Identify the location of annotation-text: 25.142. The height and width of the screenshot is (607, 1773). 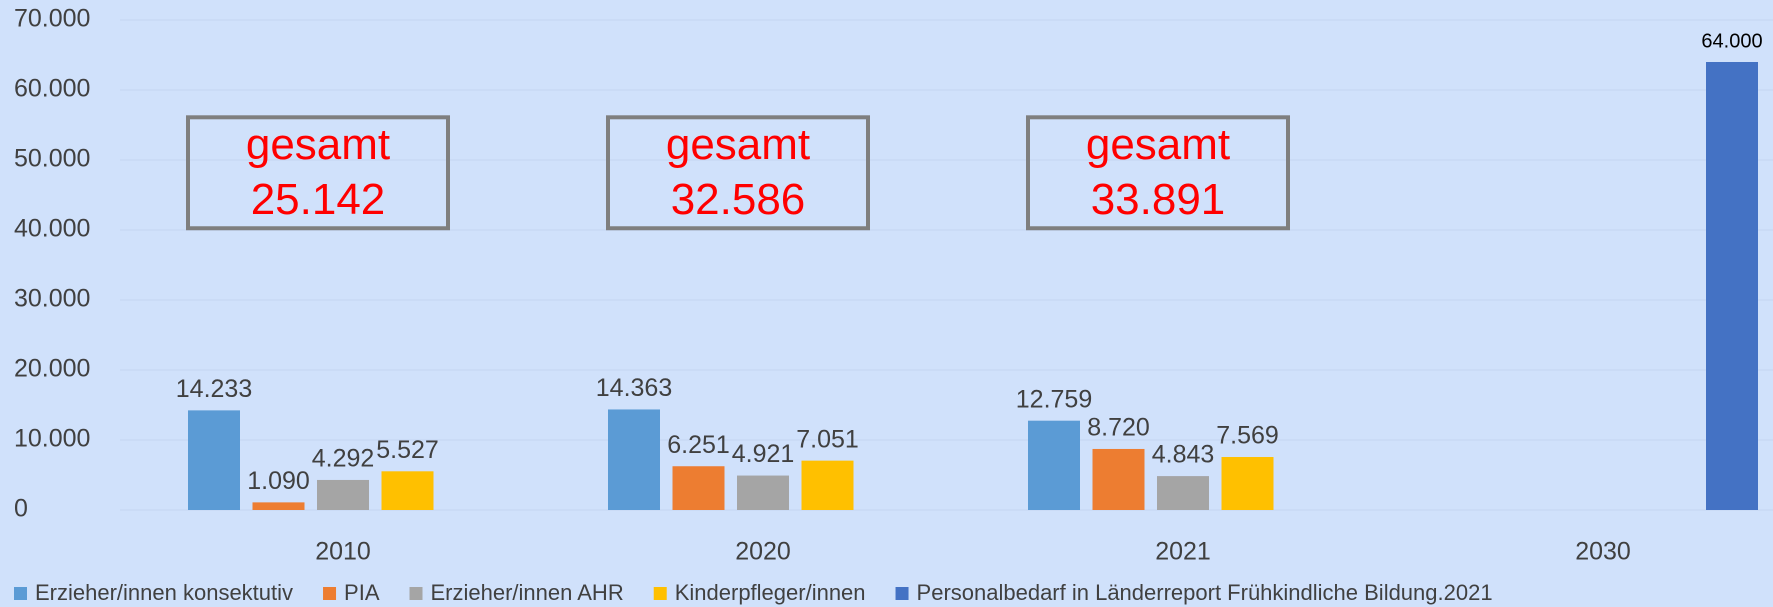
(318, 199).